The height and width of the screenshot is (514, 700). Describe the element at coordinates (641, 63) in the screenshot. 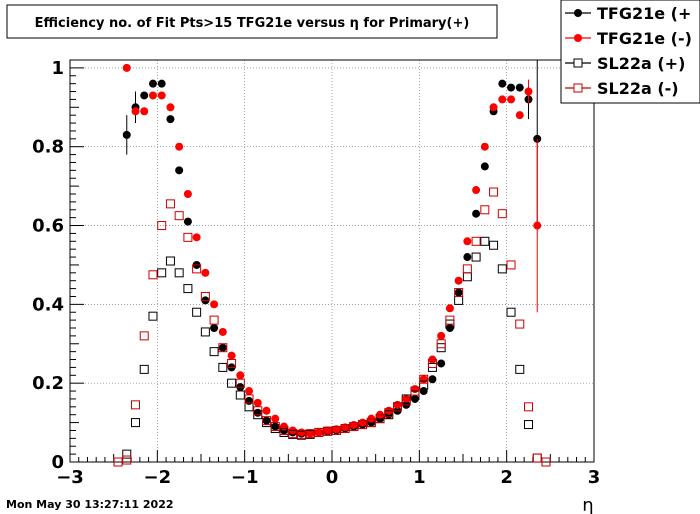

I see `legend-label: SL22a (+)` at that location.